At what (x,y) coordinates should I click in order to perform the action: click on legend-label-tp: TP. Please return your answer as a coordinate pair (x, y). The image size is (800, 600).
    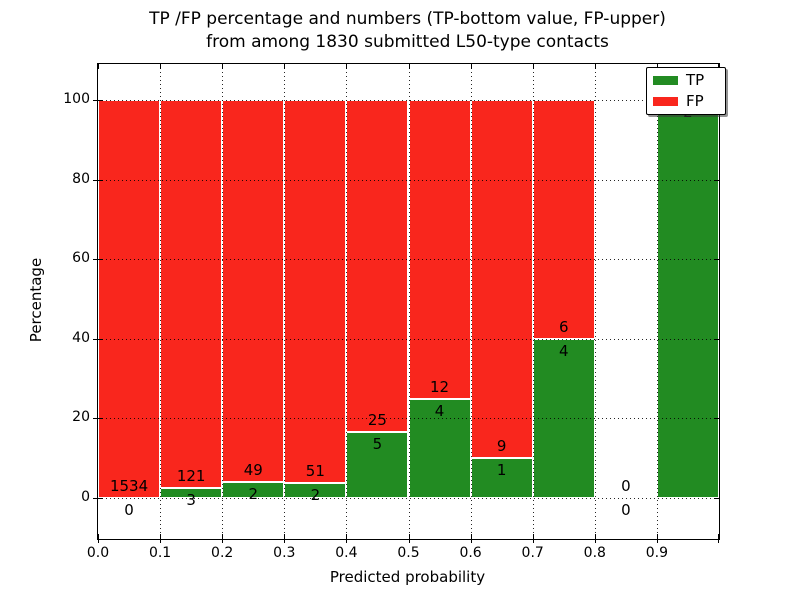
    Looking at the image, I should click on (695, 80).